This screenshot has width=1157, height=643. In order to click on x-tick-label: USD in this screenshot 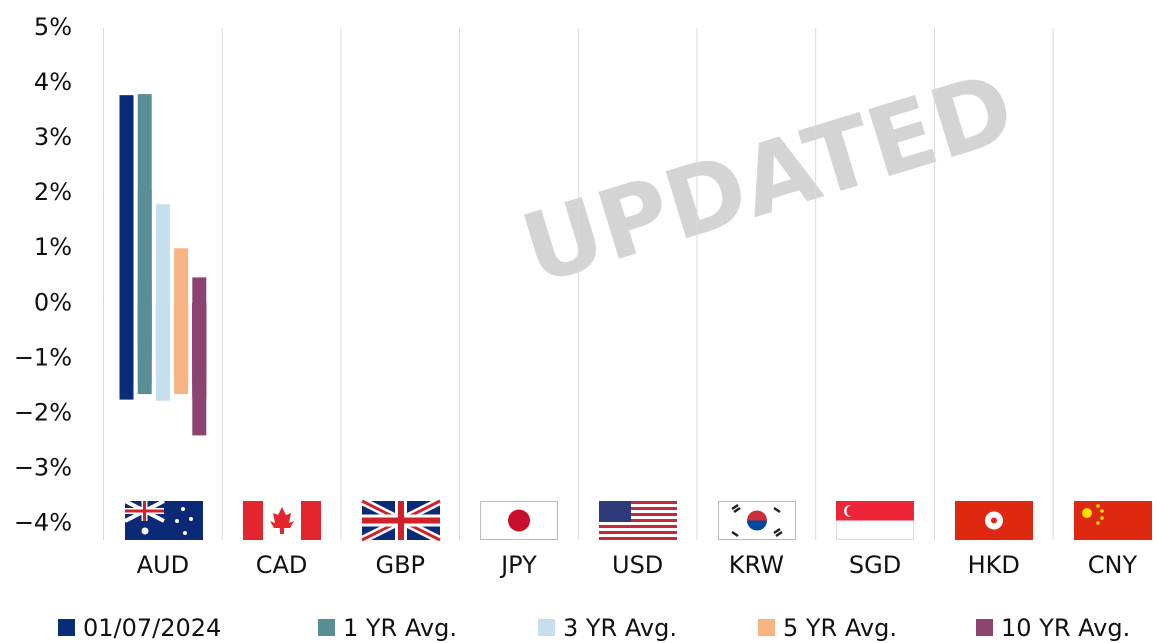, I will do `click(637, 565)`.